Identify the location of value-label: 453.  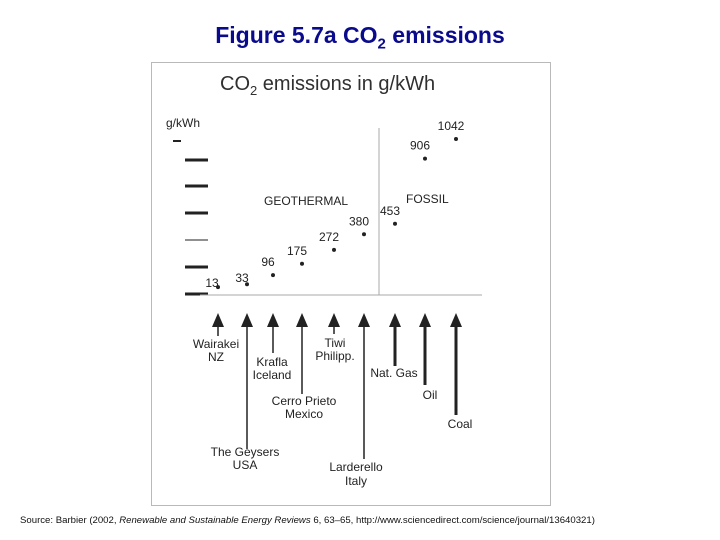
(390, 211).